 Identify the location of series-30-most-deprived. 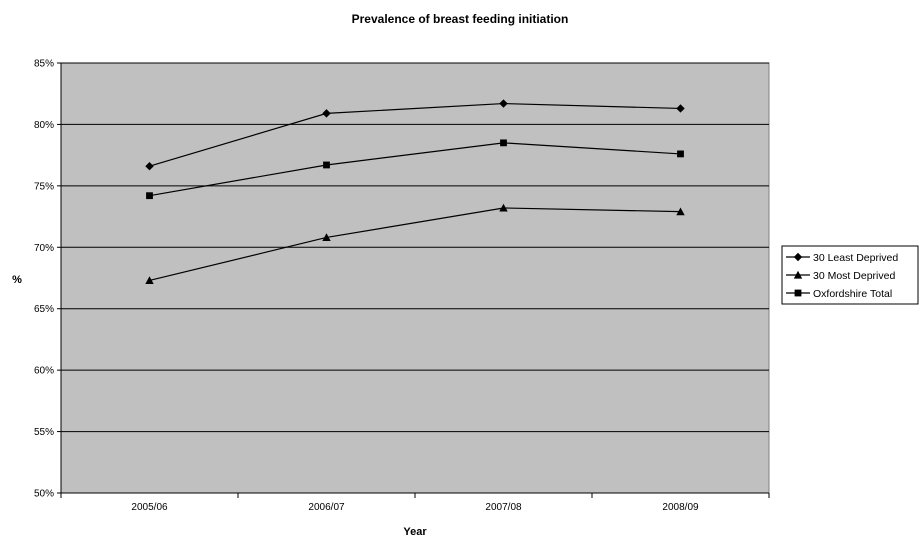
(415, 244).